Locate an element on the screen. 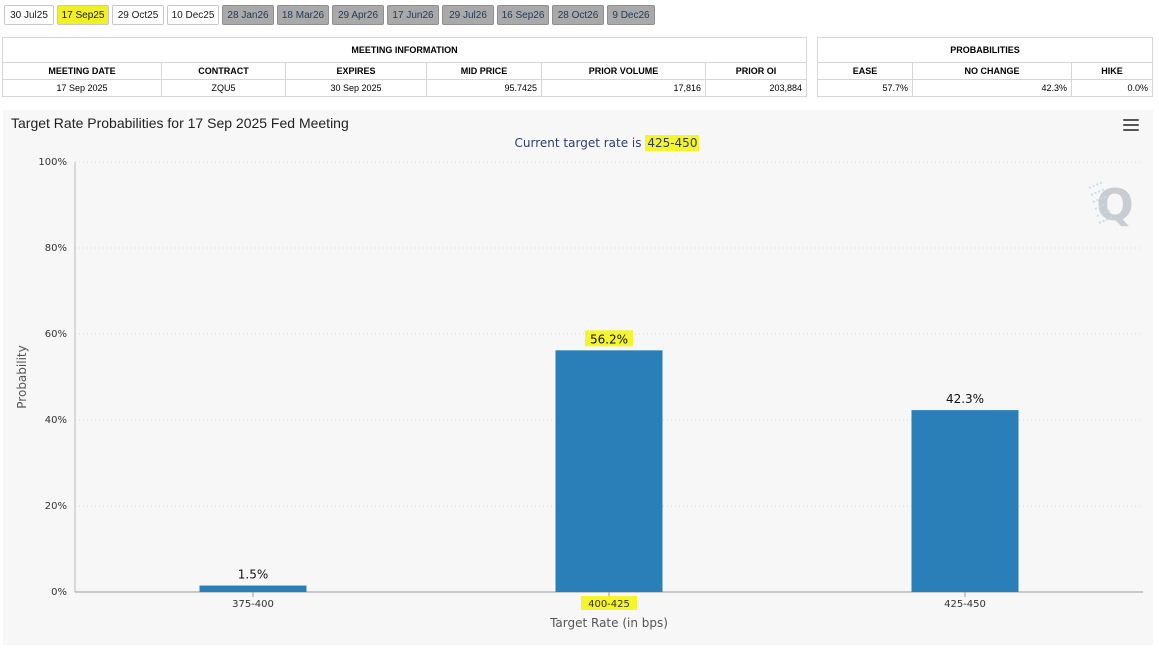 The image size is (1159, 655). data-label: 42.3% is located at coordinates (965, 399).